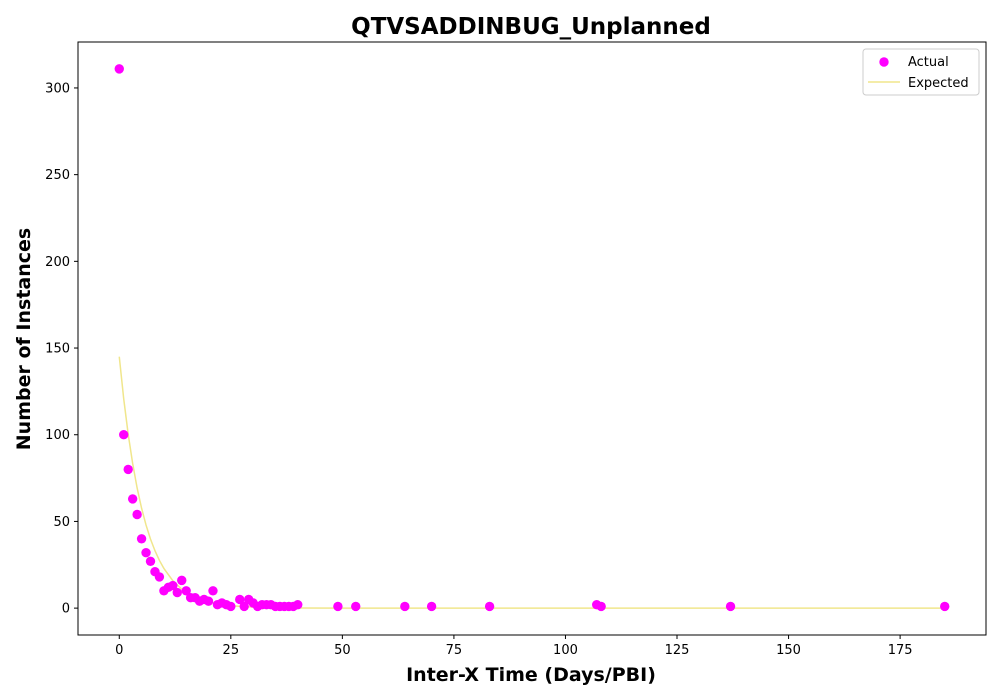 The width and height of the screenshot is (1000, 700). Describe the element at coordinates (24, 339) in the screenshot. I see `y-axis-label: Number of Instances` at that location.